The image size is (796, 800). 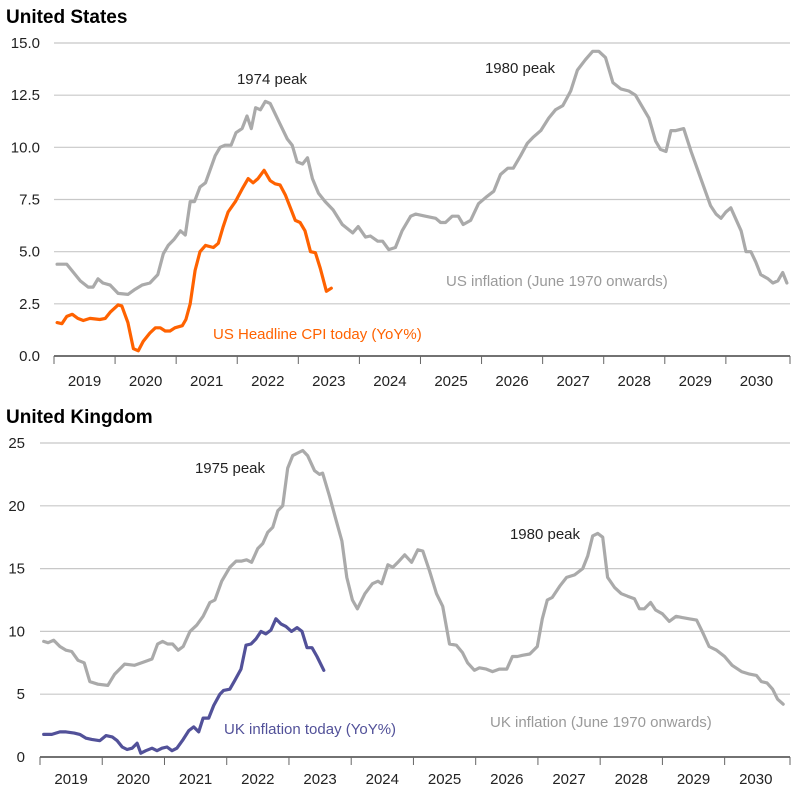 What do you see at coordinates (382, 779) in the screenshot?
I see `uk-x-tick-label: 2024` at bounding box center [382, 779].